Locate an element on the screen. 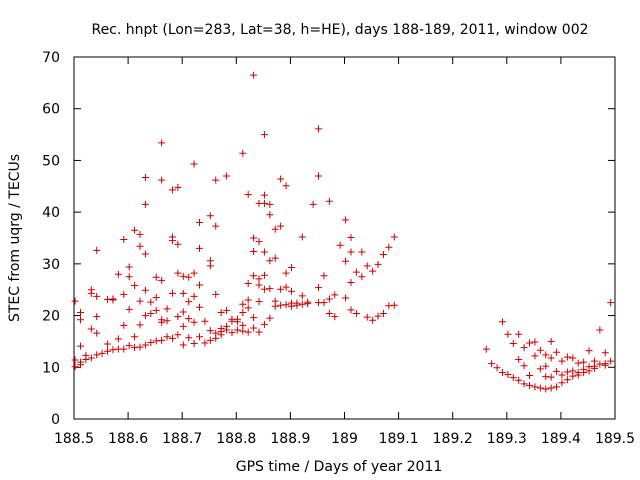 Image resolution: width=640 pixels, height=480 pixels. y-tick-label: 0 is located at coordinates (55, 420).